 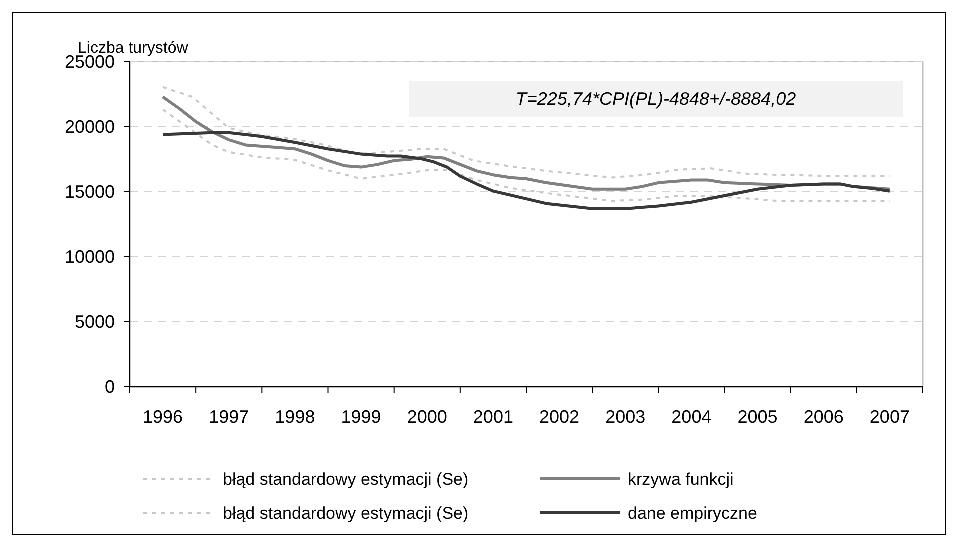 I want to click on legend-label: krzywa funkcji, so click(x=681, y=479).